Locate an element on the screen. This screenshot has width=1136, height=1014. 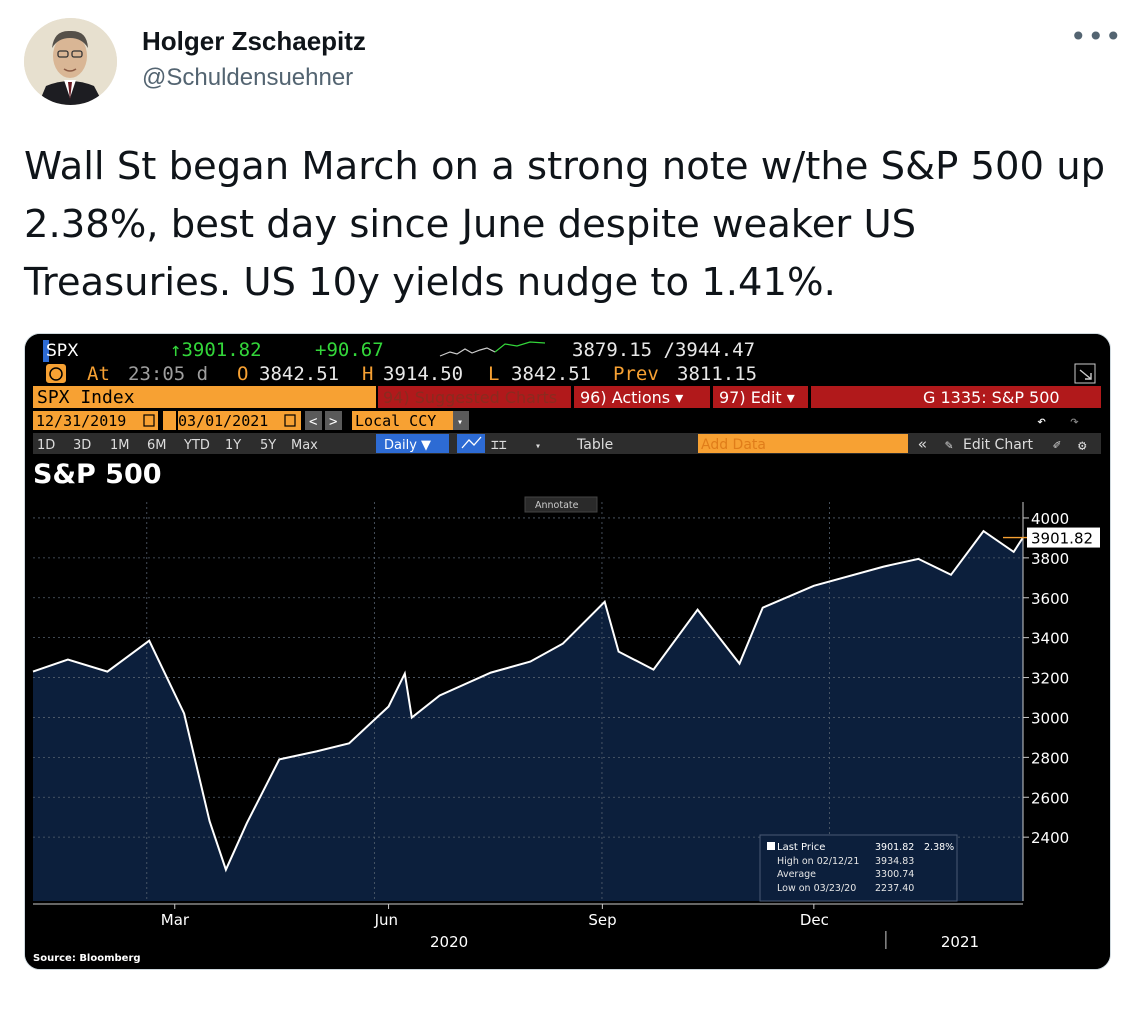
avatar-portrait is located at coordinates (70, 61).